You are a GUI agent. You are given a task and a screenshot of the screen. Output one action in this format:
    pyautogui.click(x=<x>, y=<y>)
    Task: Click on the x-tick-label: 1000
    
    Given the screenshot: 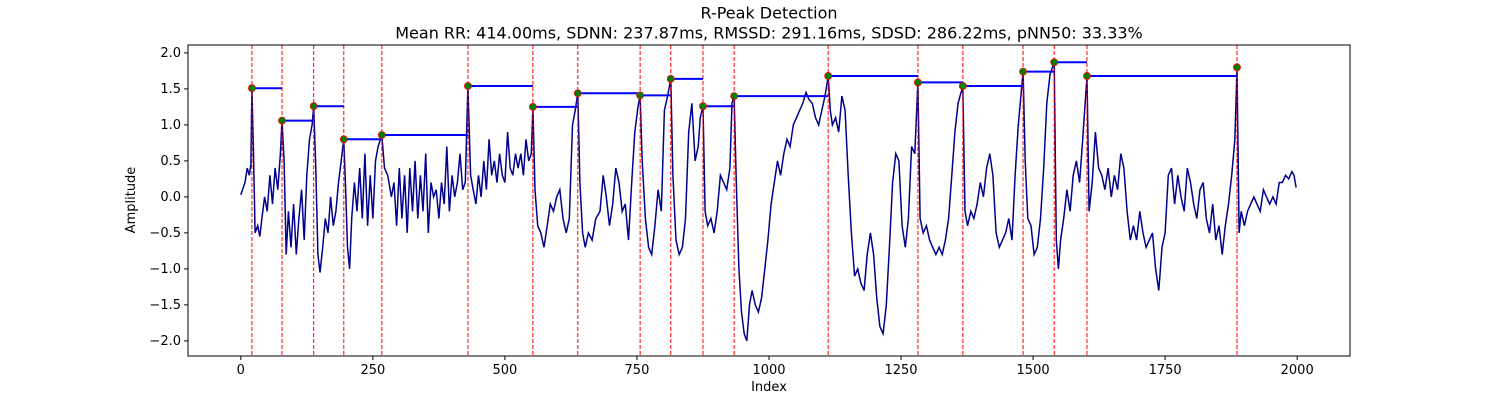 What is the action you would take?
    pyautogui.click(x=768, y=370)
    